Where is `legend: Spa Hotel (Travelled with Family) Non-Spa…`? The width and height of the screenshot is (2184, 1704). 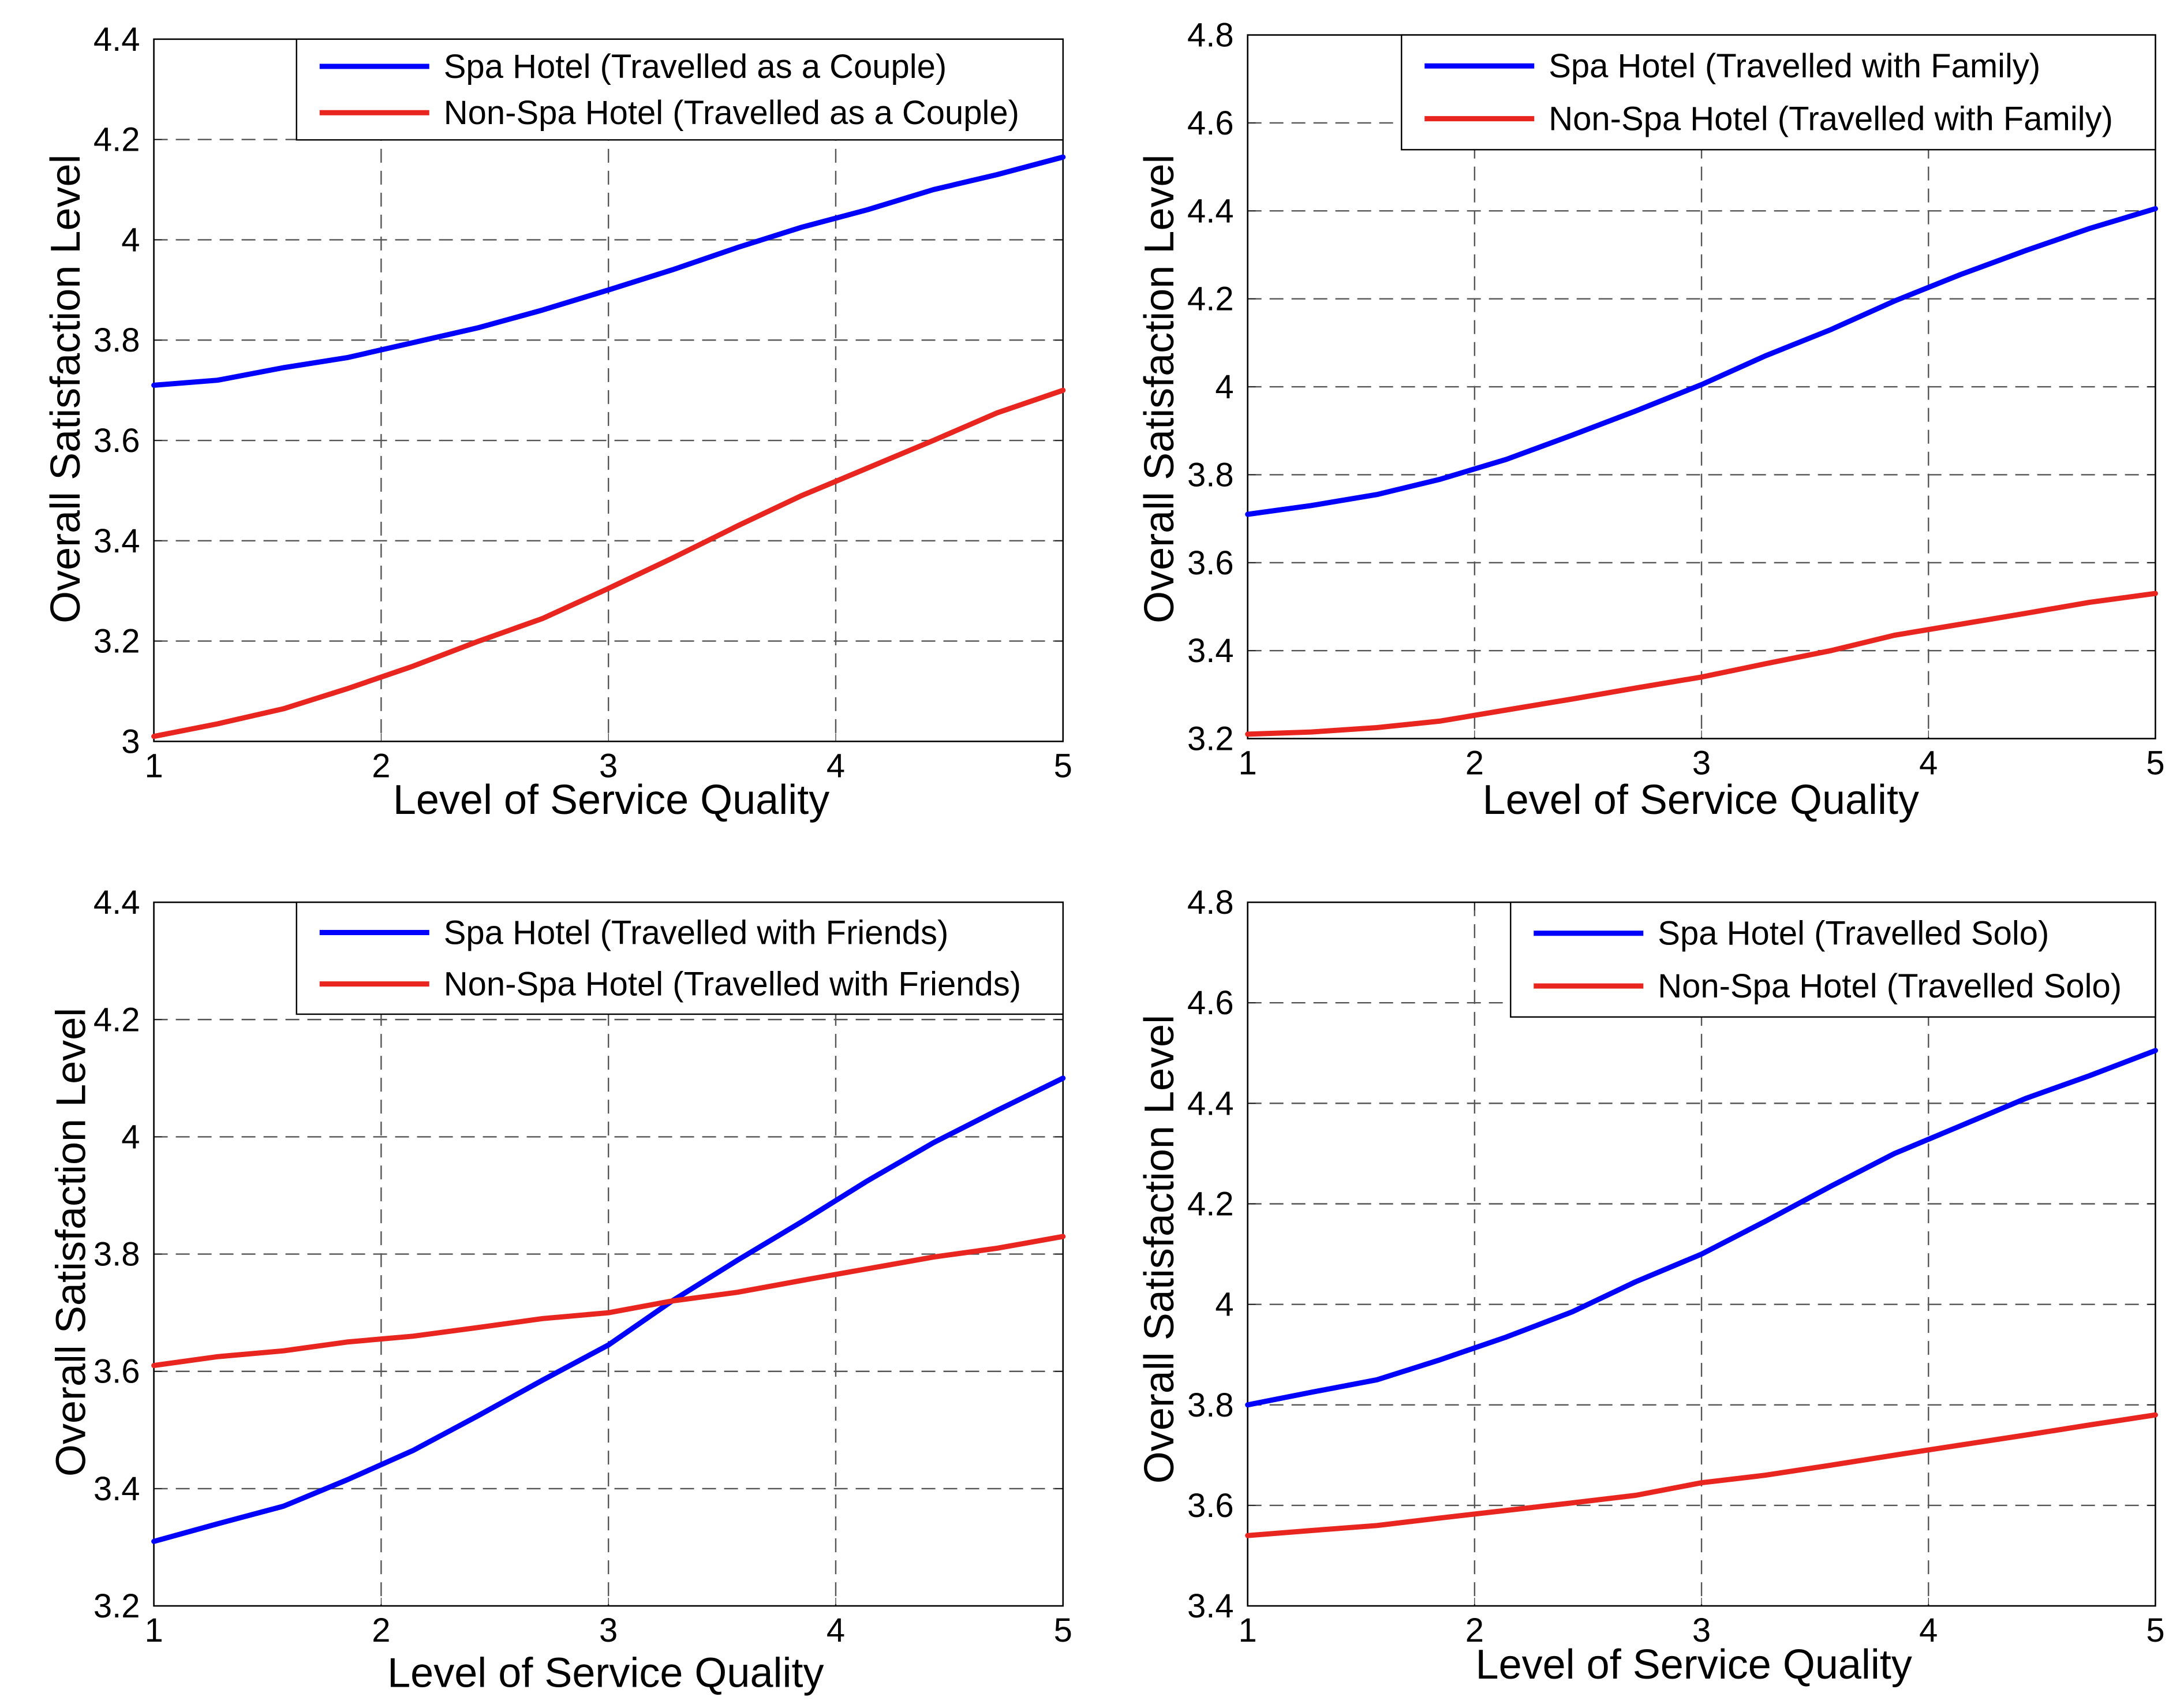 legend: Spa Hotel (Travelled with Family) Non-Spa… is located at coordinates (1778, 92).